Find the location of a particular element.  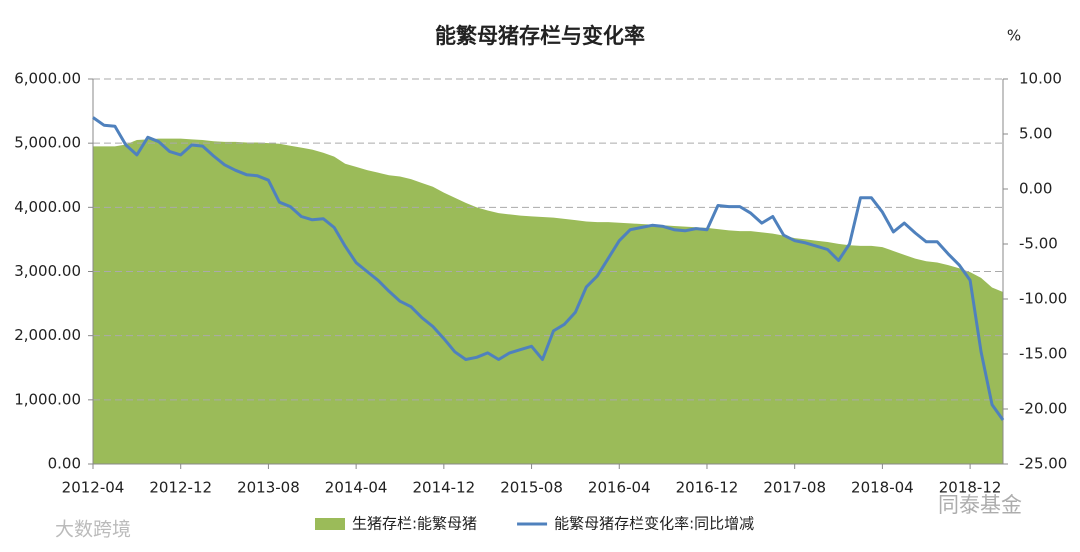

legend-label: 能繁母猪存栏变化率:同比增减 is located at coordinates (654, 524).